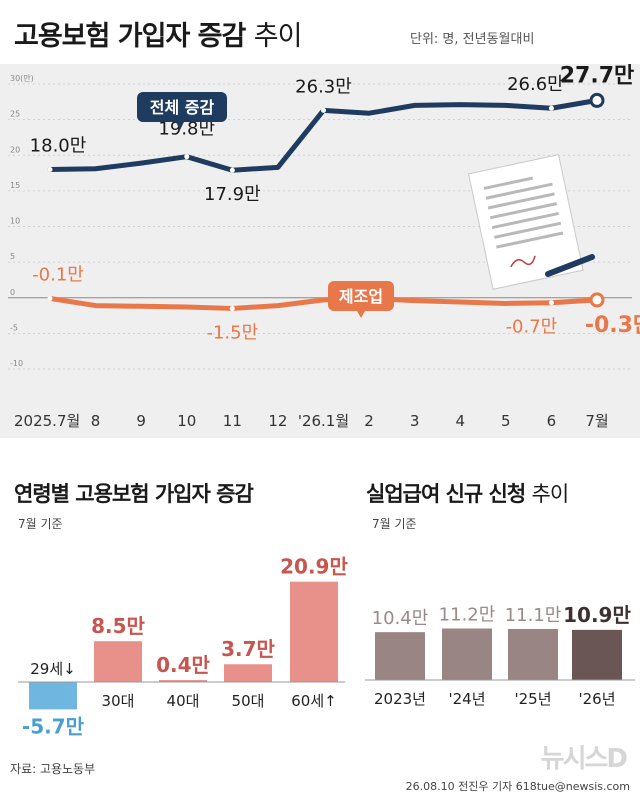 The image size is (640, 797). I want to click on data-label: 10.9만, so click(597, 615).